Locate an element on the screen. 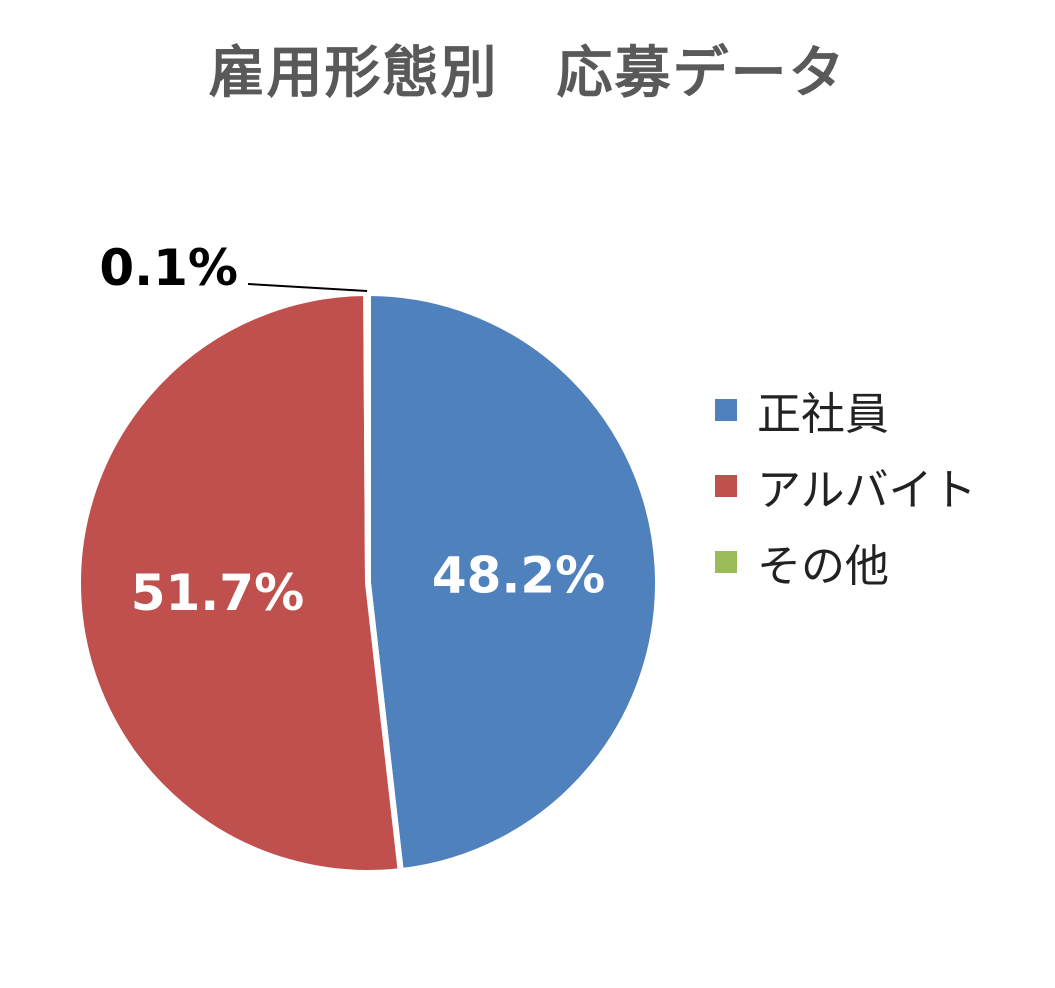 The width and height of the screenshot is (1055, 988). chart-title: 雇用形態別 応募データ is located at coordinates (527, 73).